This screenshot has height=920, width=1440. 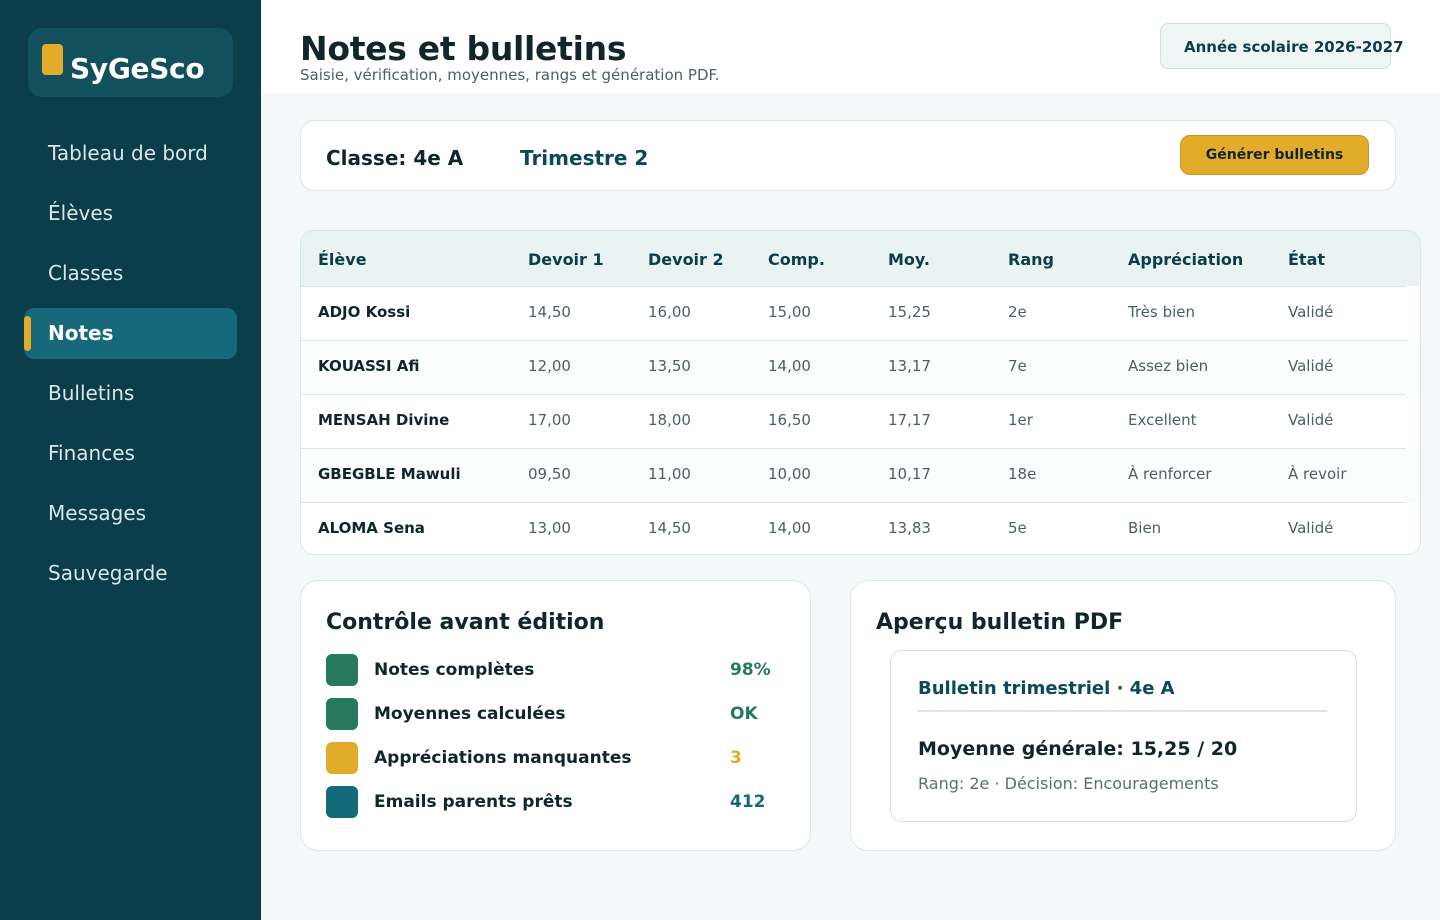 What do you see at coordinates (1017, 366) in the screenshot?
I see `student-rank: 7e` at bounding box center [1017, 366].